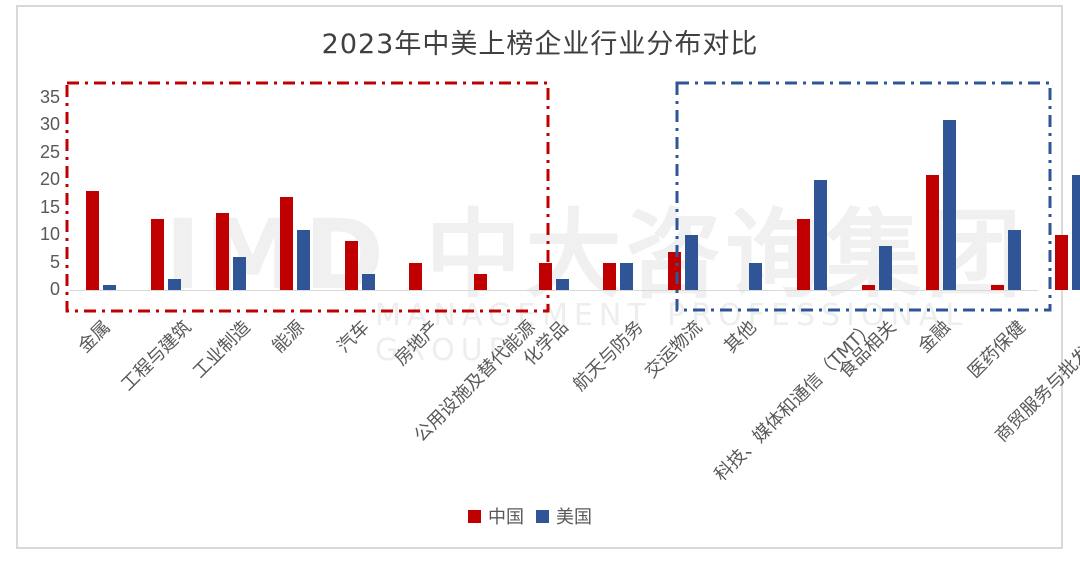 The image size is (1080, 569). I want to click on usa-swatch-icon, so click(542, 516).